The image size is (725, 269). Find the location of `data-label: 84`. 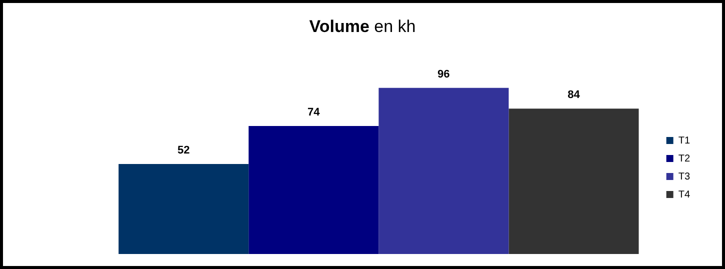

data-label: 84 is located at coordinates (574, 95).